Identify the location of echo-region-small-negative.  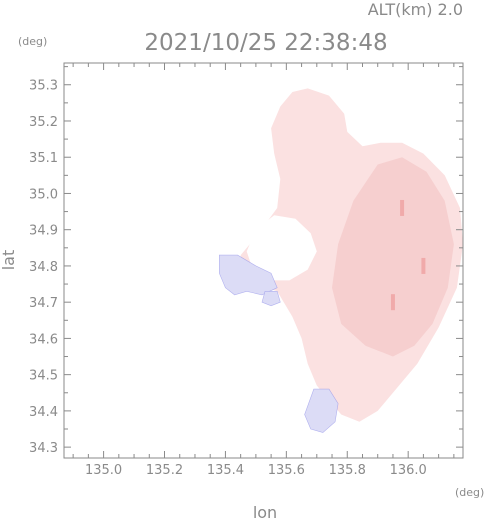
(271, 298).